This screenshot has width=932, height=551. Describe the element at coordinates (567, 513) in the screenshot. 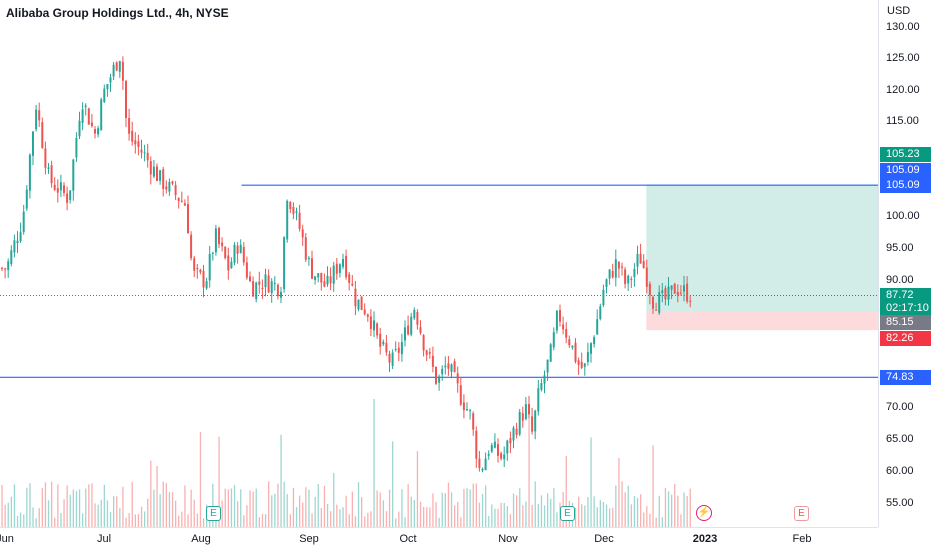

I see `earnings-badge-nov: E` at that location.